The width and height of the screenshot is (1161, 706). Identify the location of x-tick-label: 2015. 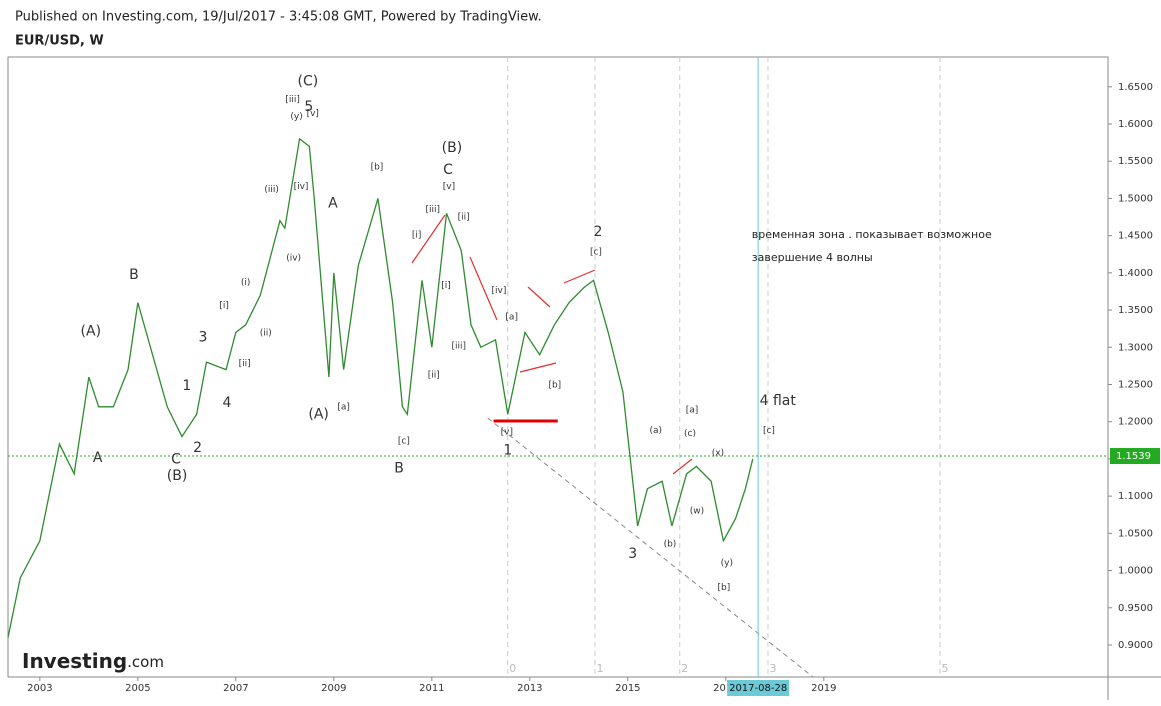
(627, 688).